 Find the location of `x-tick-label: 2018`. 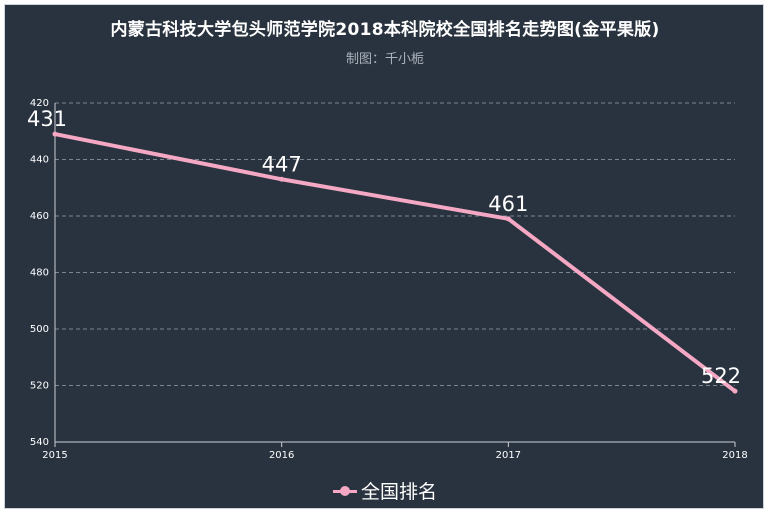

x-tick-label: 2018 is located at coordinates (734, 455).